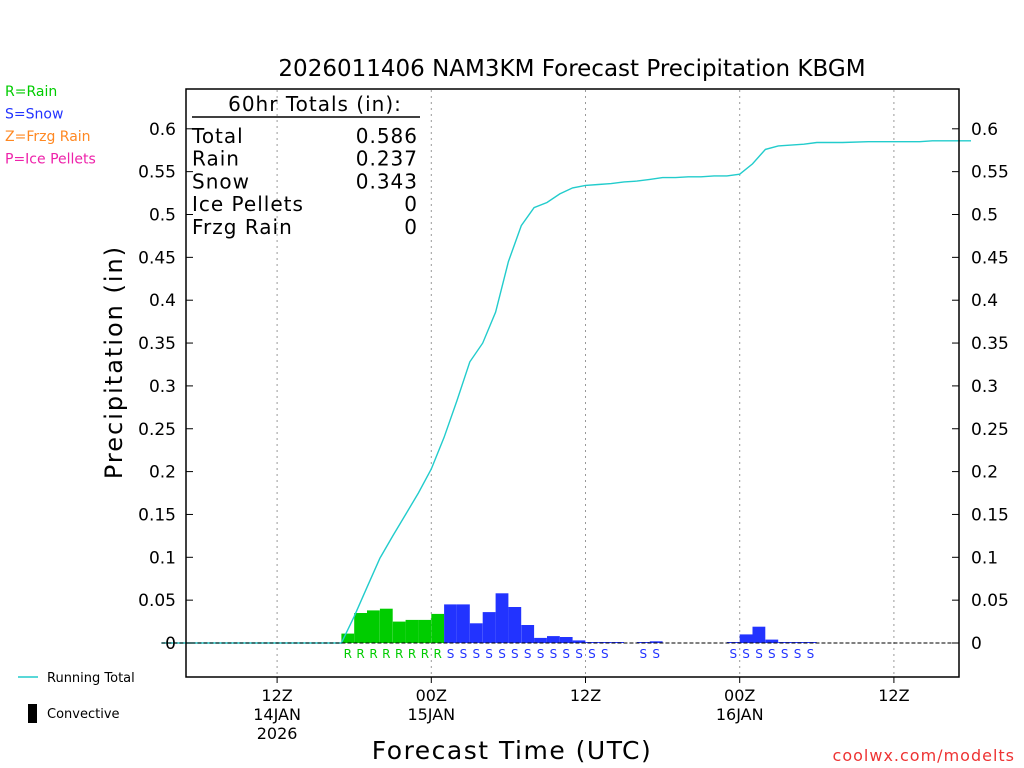  I want to click on ytick-left-label-1: 0.05, so click(157, 601).